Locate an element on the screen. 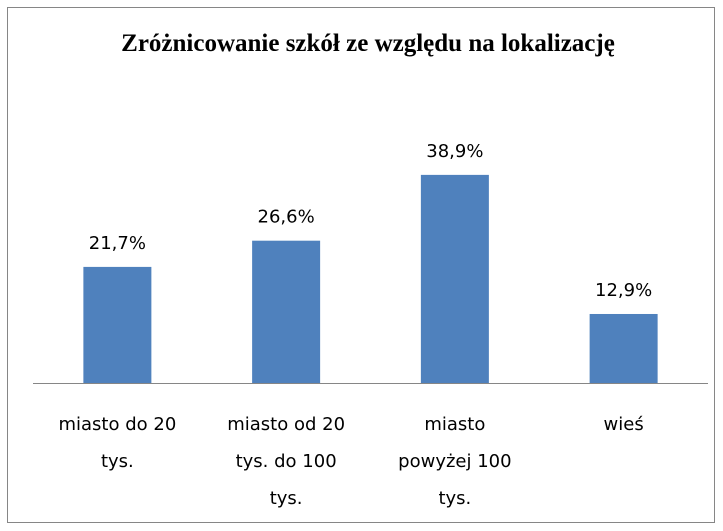  data-label: 12,9% is located at coordinates (623, 290).